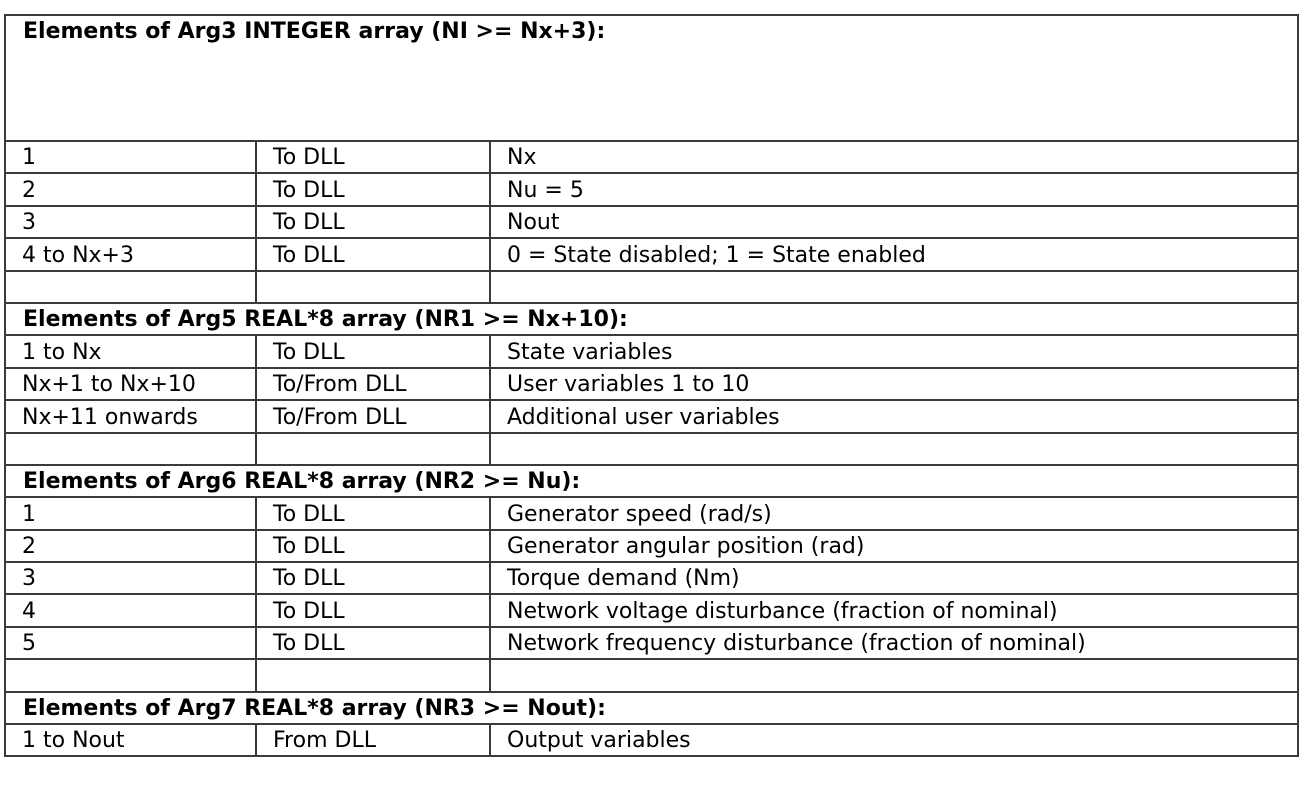 This screenshot has width=1308, height=804. I want to click on table-row: 3 To DLL Torque demand (Nm), so click(651, 578).